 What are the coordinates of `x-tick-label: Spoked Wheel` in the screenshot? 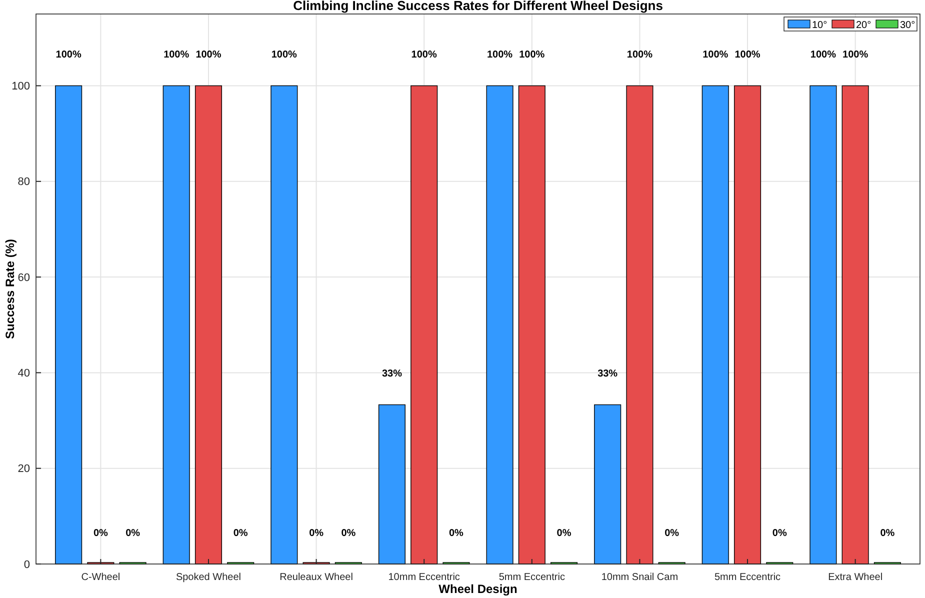 It's located at (209, 577).